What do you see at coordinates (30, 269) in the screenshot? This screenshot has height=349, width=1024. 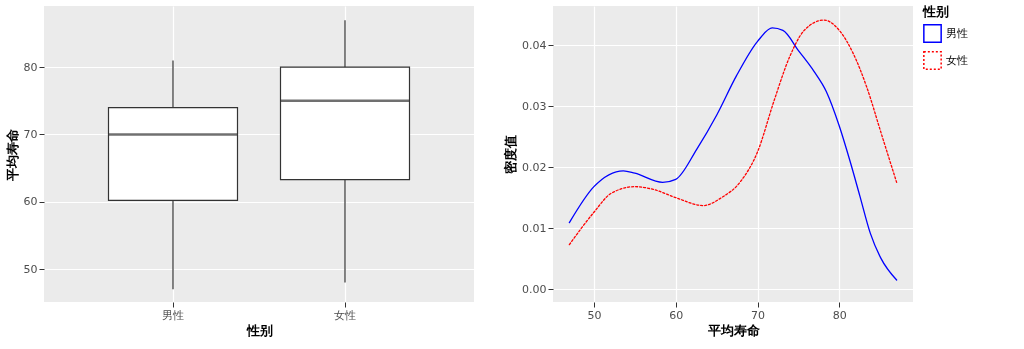 I see `y-tick-label: 50` at bounding box center [30, 269].